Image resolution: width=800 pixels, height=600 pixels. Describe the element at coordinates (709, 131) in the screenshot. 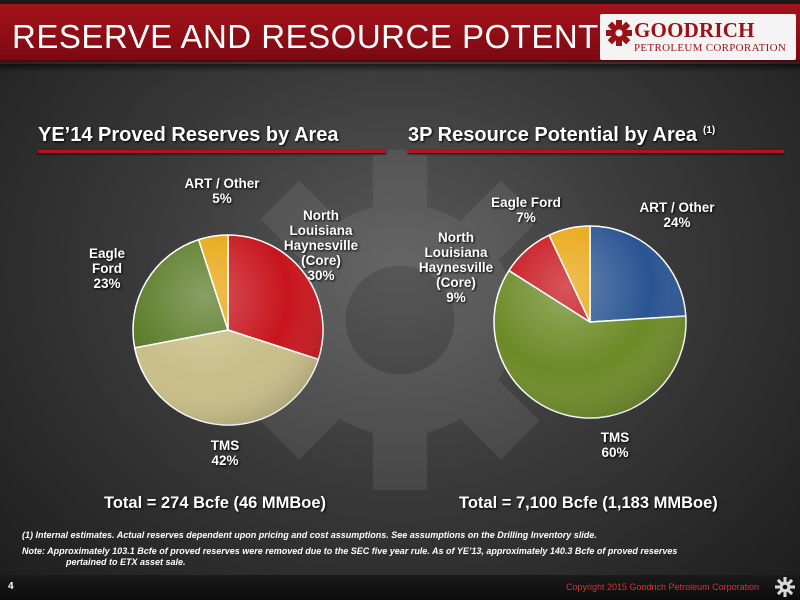

I see `right-chart-title-note: (1)` at that location.